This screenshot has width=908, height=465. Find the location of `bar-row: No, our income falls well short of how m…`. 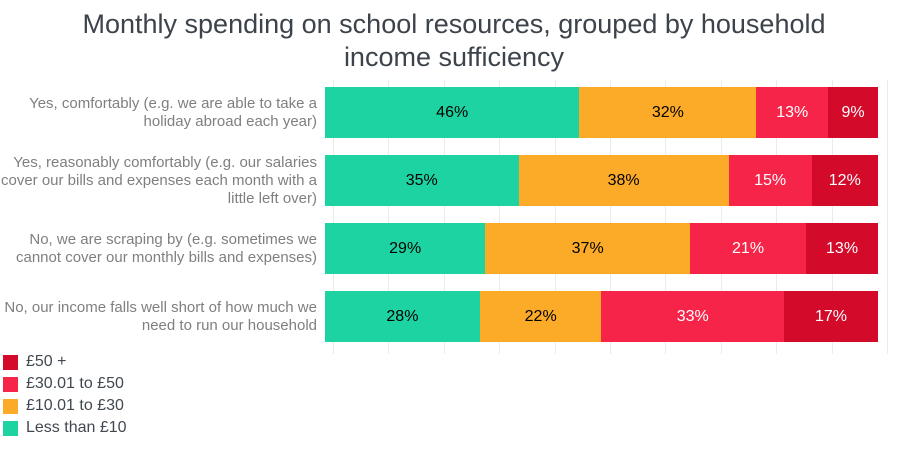

bar-row: No, our income falls well short of how m… is located at coordinates (454, 316).